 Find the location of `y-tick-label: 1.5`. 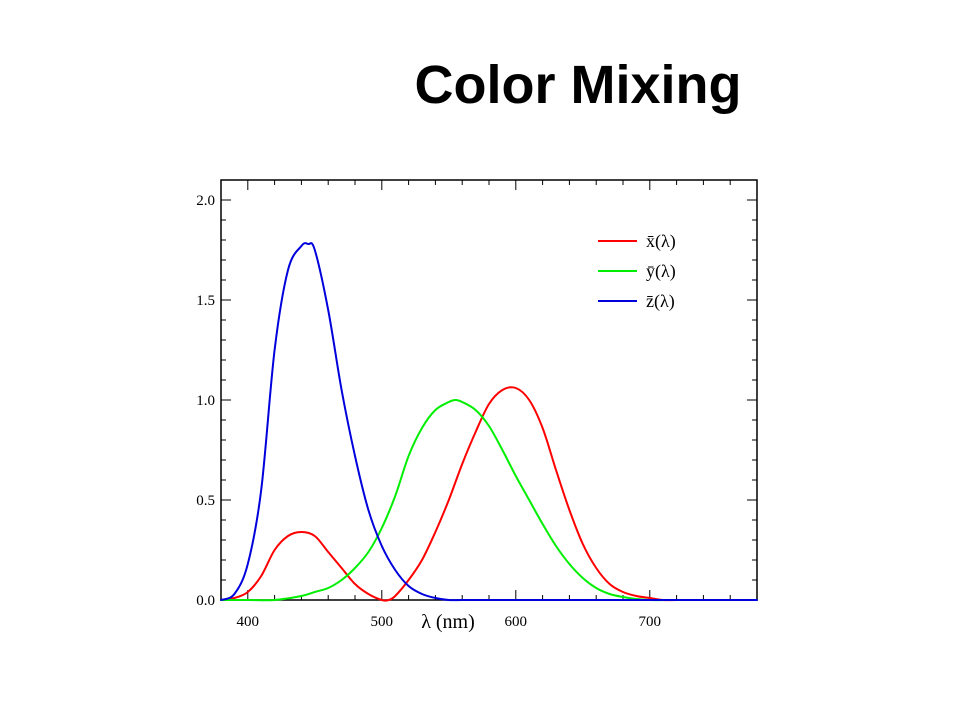

y-tick-label: 1.5 is located at coordinates (205, 301).